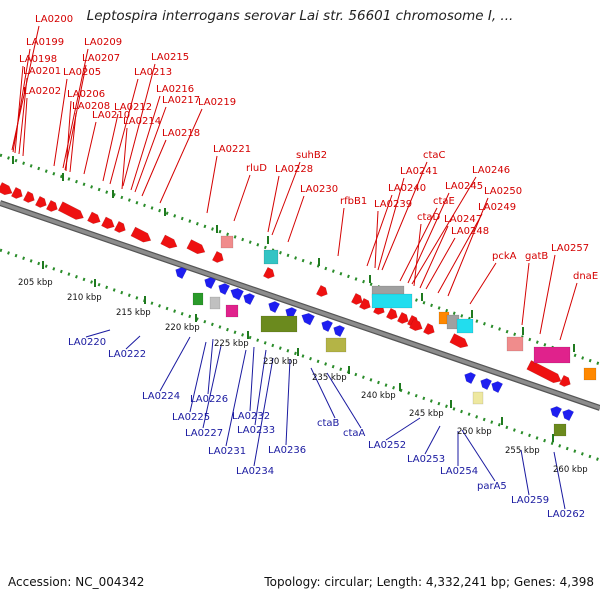  Describe the element at coordinates (464, 186) in the screenshot. I see `forward-gene-label: LA0245` at that location.